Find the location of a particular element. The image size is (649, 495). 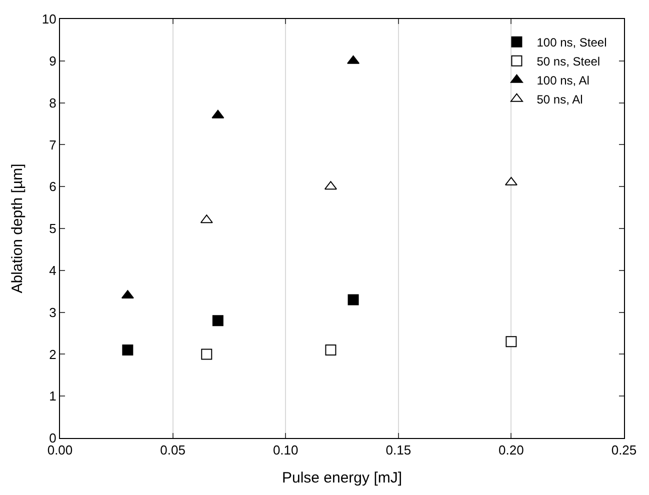

legend-label: 100 ns, Steel is located at coordinates (571, 43).